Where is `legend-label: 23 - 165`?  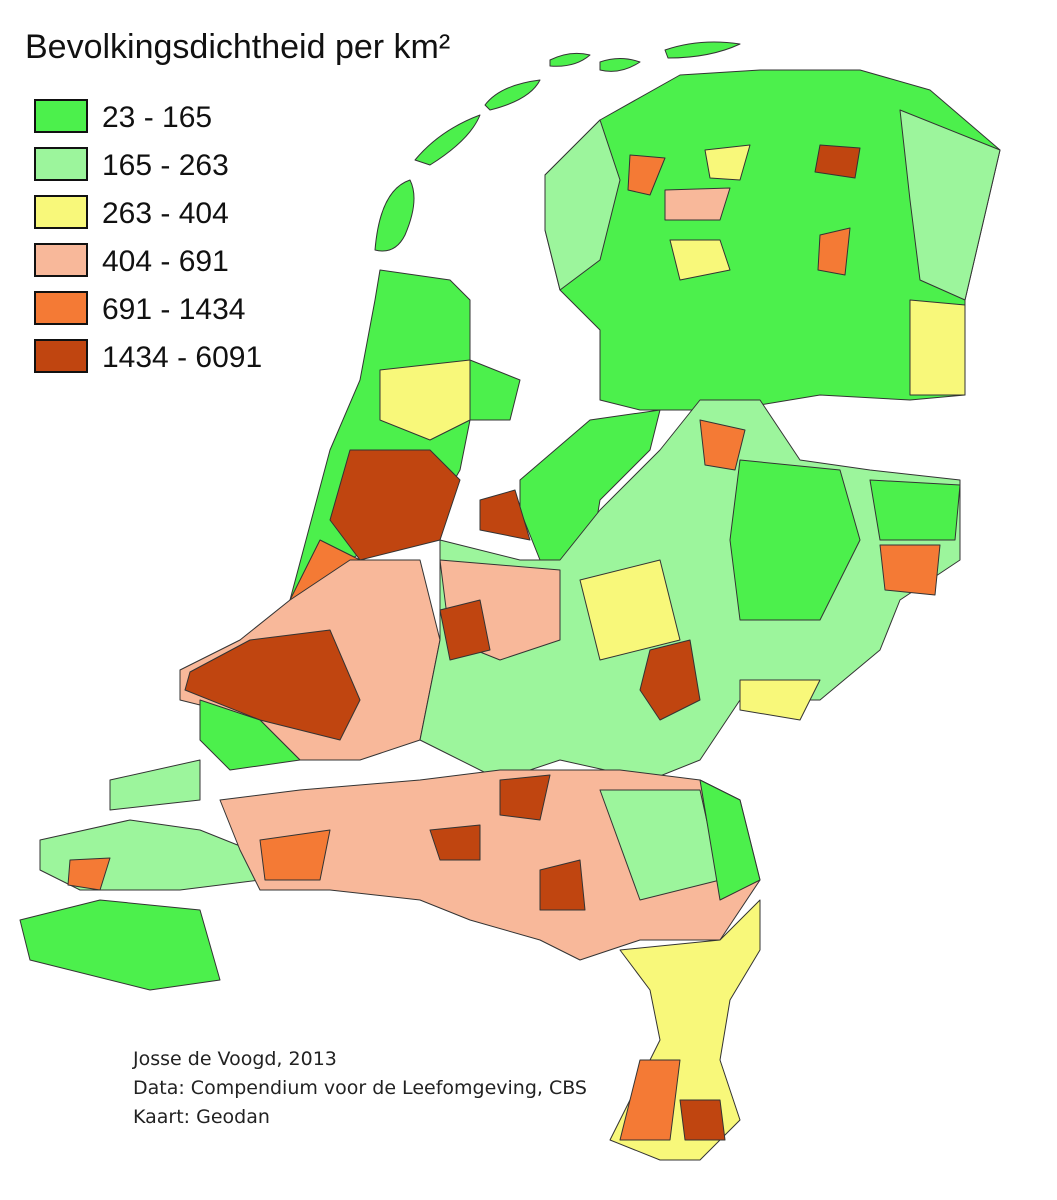 legend-label: 23 - 165 is located at coordinates (157, 117).